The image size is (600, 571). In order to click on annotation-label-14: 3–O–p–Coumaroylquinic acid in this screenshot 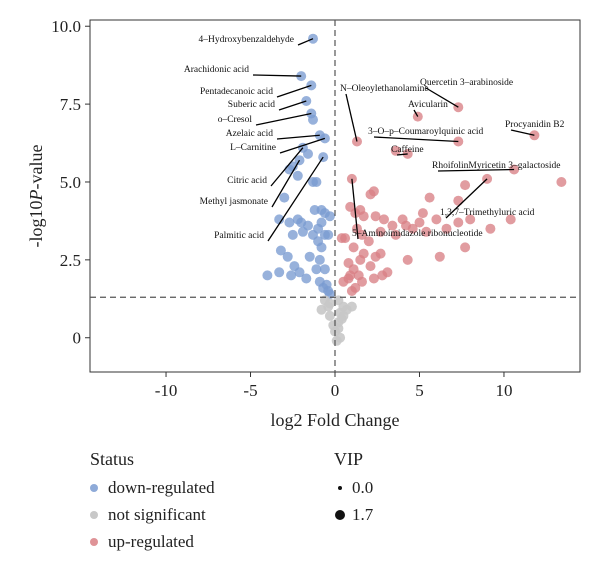, I will do `click(426, 132)`.